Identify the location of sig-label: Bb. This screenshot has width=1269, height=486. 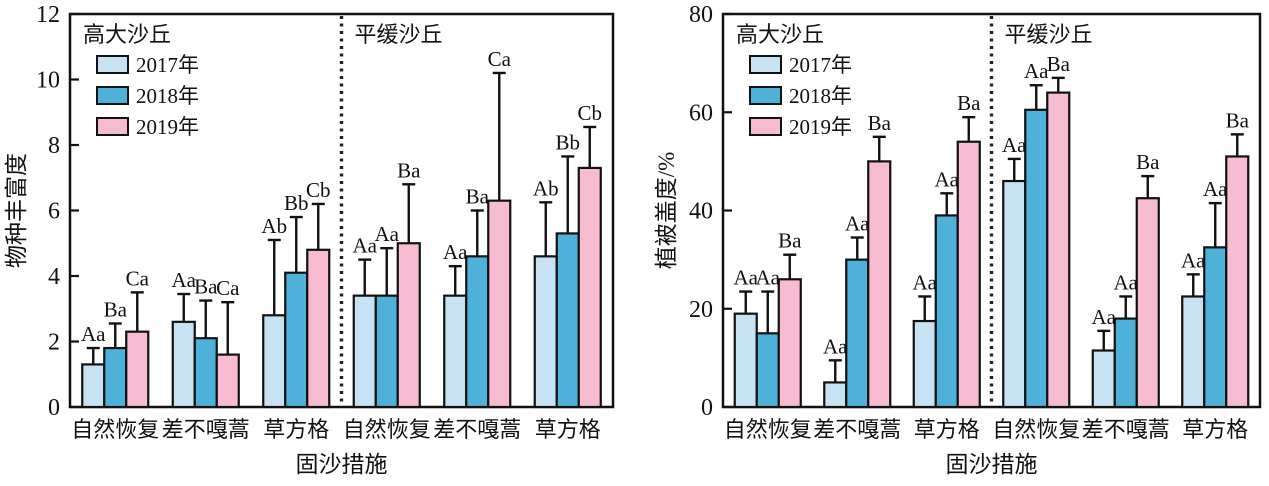
(296, 203).